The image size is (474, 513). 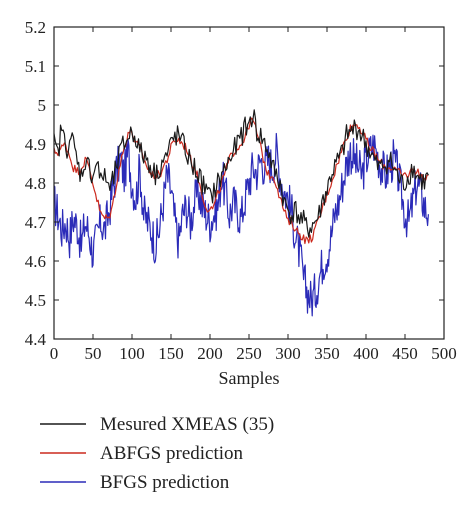 I want to click on y-tick-label-2: 4.6, so click(x=35, y=261).